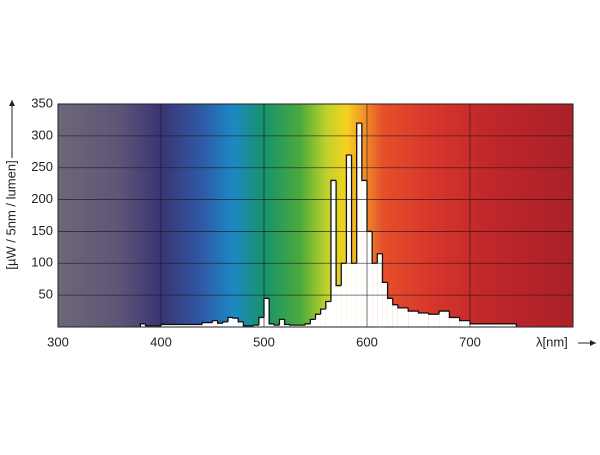 The image size is (600, 455). What do you see at coordinates (470, 341) in the screenshot?
I see `x-tick-label: 700` at bounding box center [470, 341].